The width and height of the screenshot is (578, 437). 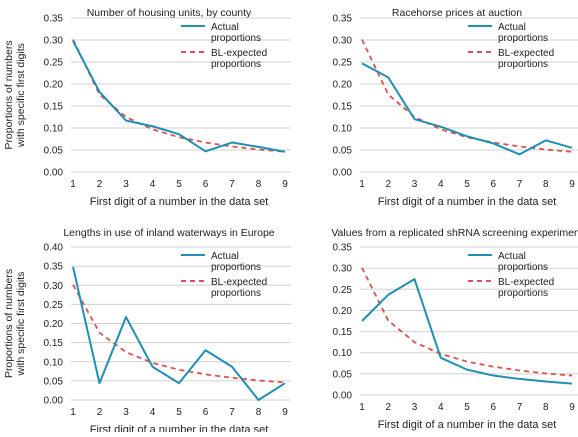 What do you see at coordinates (457, 13) in the screenshot?
I see `chart-title: Racehorse prices at auction` at bounding box center [457, 13].